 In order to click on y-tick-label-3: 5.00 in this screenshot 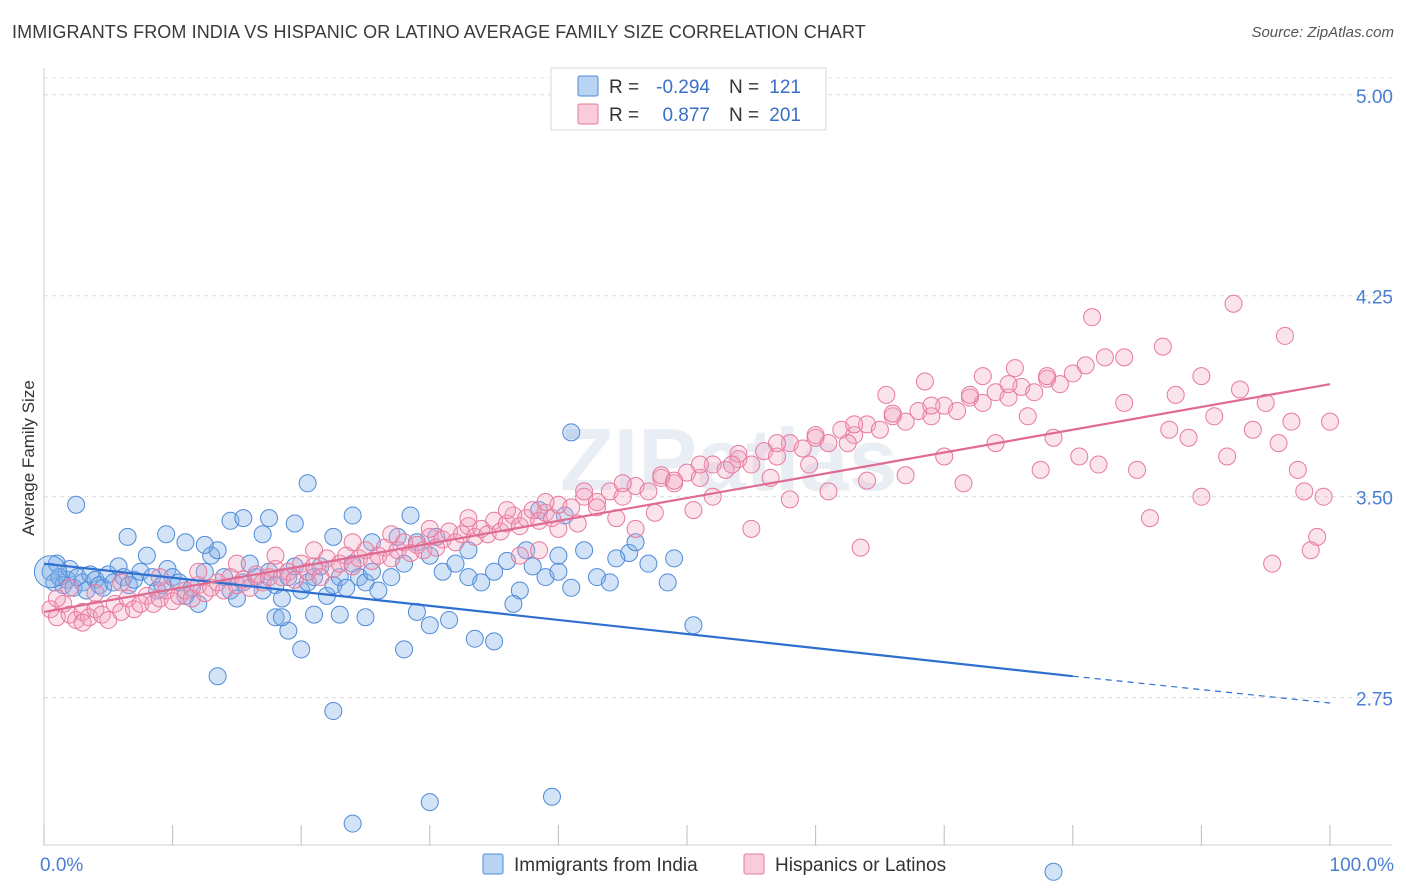, I will do `click(1374, 97)`.